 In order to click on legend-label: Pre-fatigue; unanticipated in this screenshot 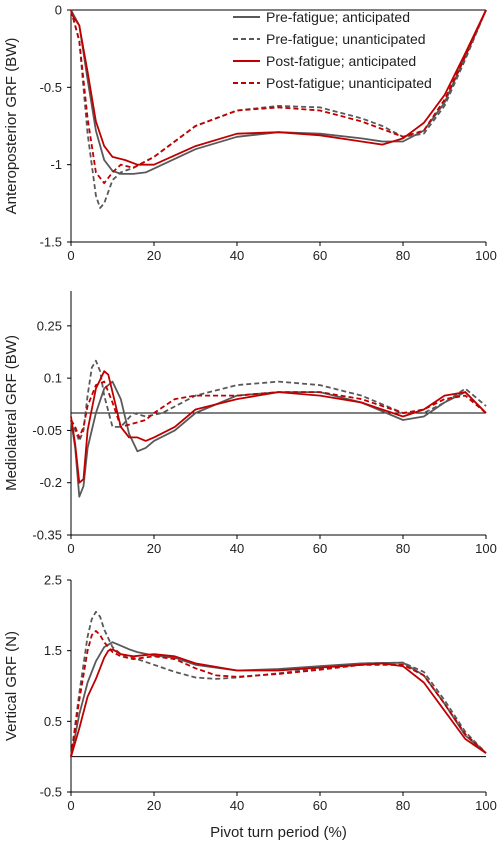, I will do `click(346, 39)`.